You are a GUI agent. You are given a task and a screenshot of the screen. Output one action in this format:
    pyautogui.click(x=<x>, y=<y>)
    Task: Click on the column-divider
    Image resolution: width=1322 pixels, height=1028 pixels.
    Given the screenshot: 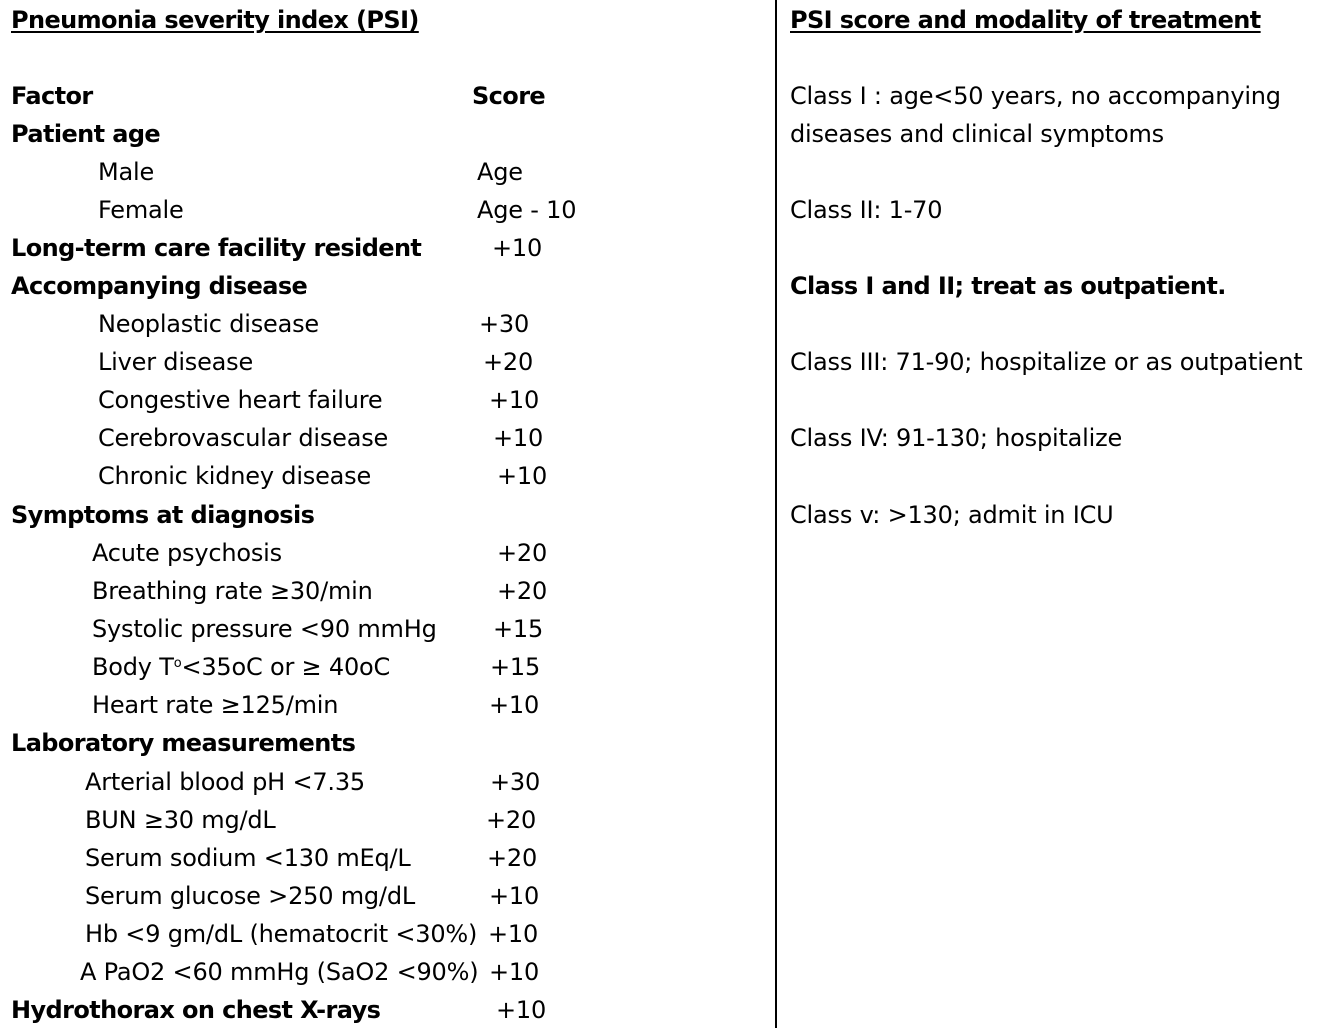 What is the action you would take?
    pyautogui.click(x=776, y=514)
    